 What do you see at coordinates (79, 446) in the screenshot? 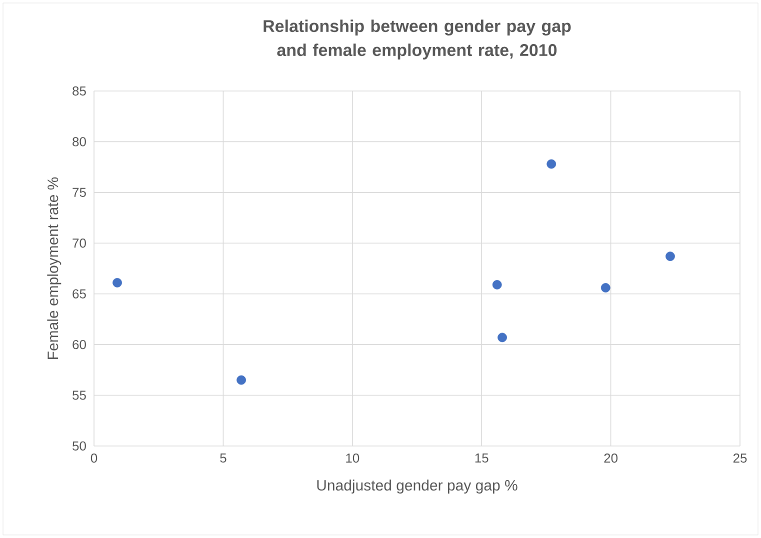
I see `y-tick-label: 50` at bounding box center [79, 446].